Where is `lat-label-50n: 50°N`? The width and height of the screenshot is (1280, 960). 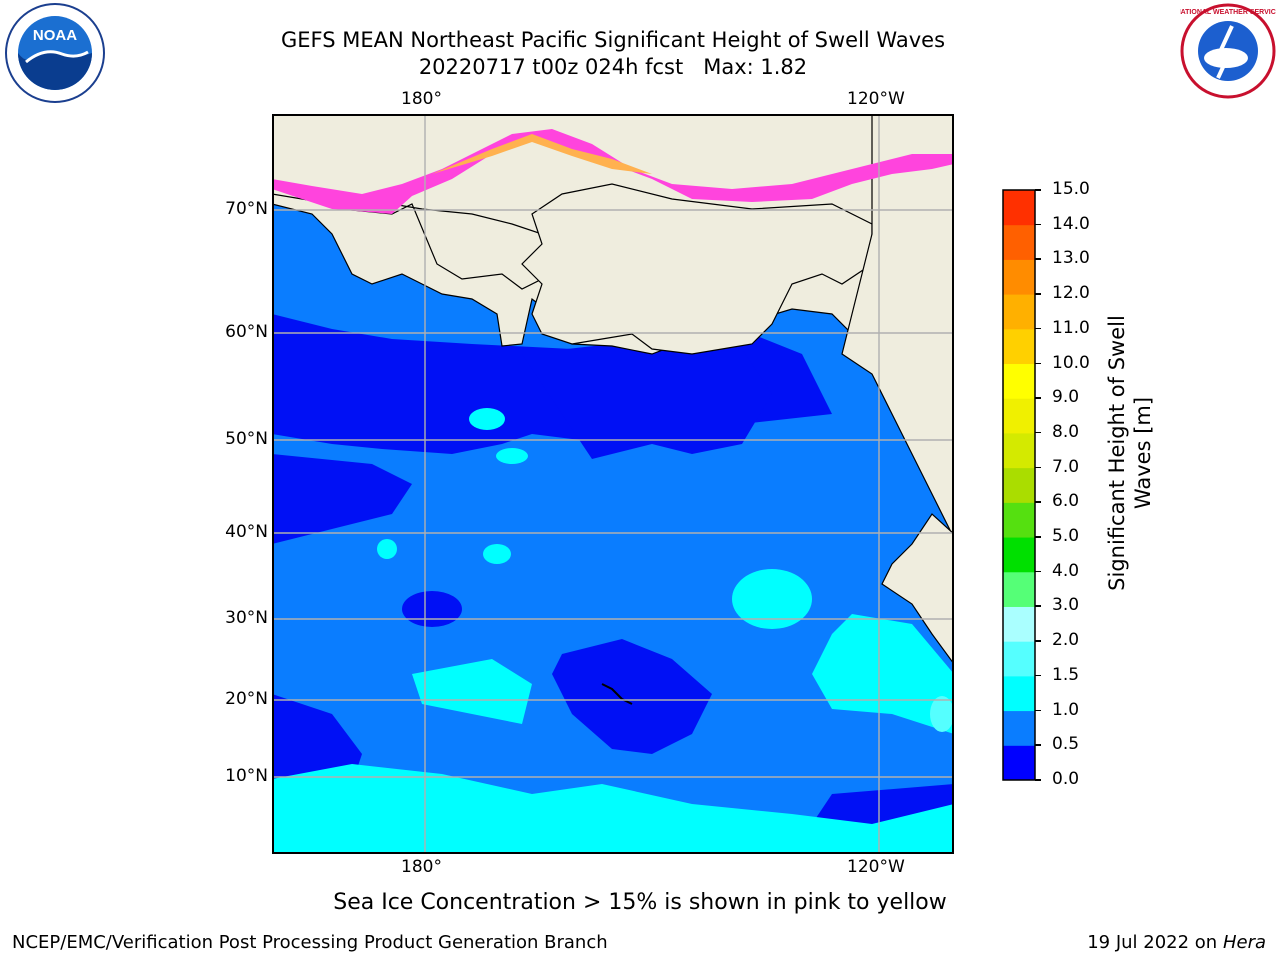
lat-label-50n: 50°N is located at coordinates (246, 439).